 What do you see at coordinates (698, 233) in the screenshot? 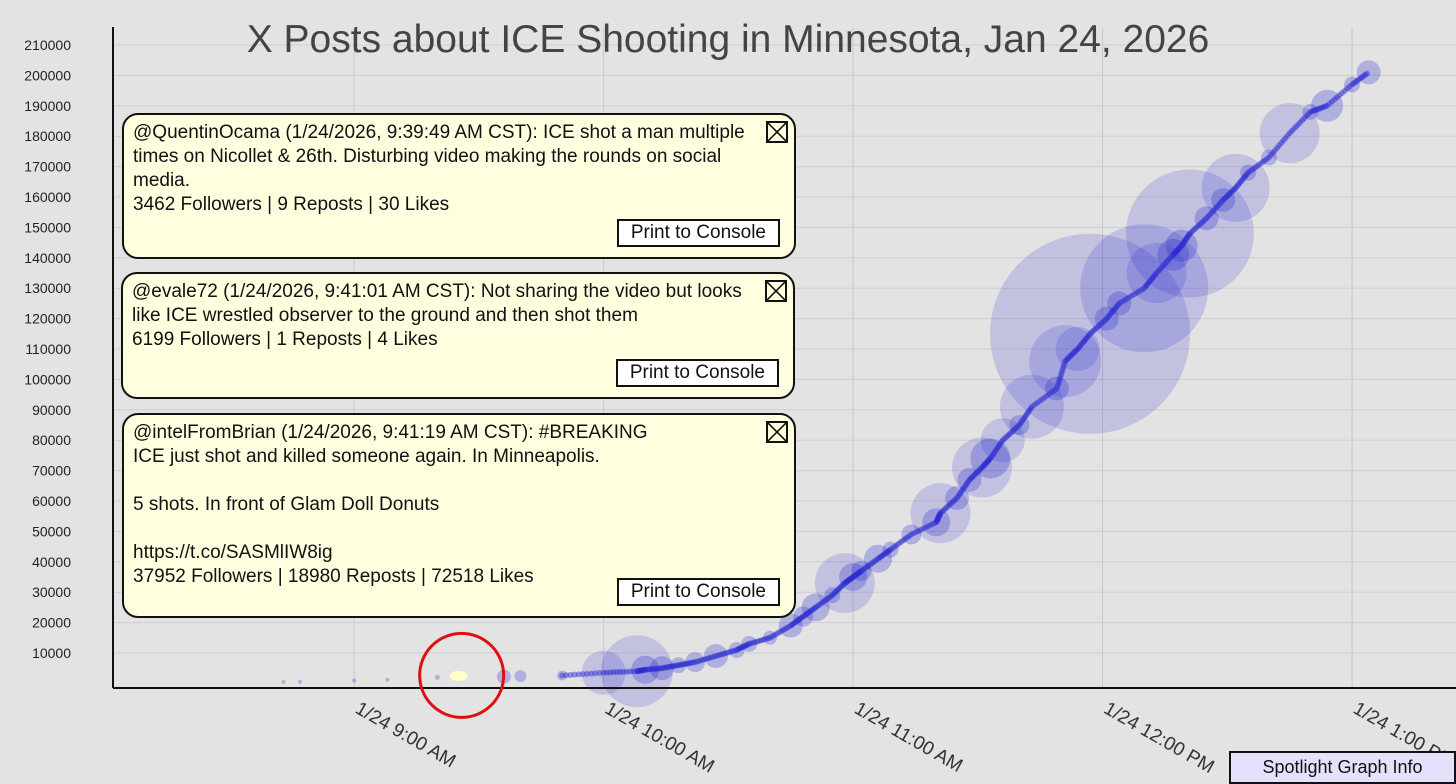
I see `print-to-console-button: Print to Console` at bounding box center [698, 233].